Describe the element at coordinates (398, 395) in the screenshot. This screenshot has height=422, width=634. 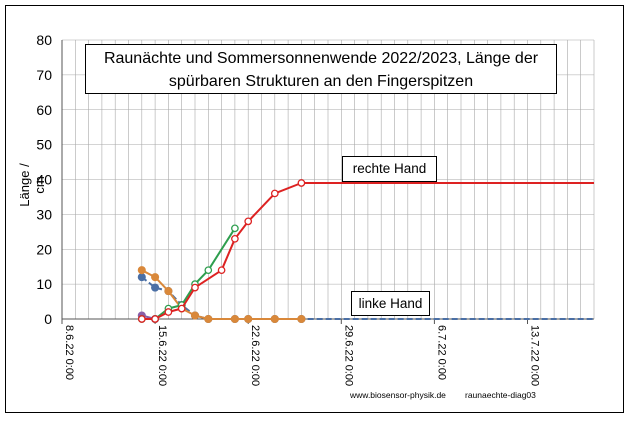
I see `footer-website: www.biosensor-physik.de` at that location.